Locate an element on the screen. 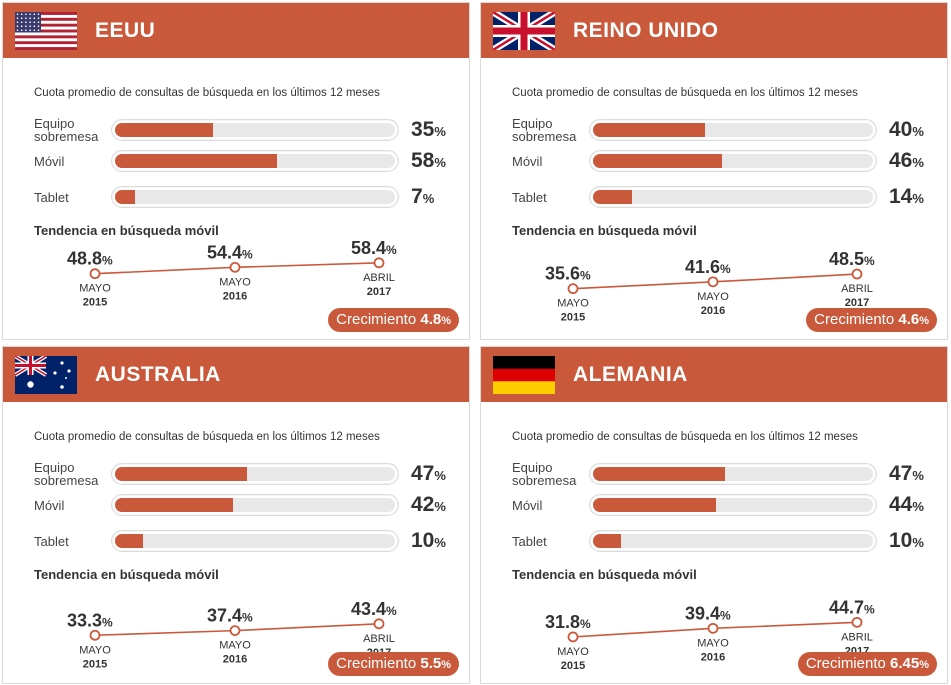 The width and height of the screenshot is (951, 685). trend-value-number: 48.8 is located at coordinates (84, 259).